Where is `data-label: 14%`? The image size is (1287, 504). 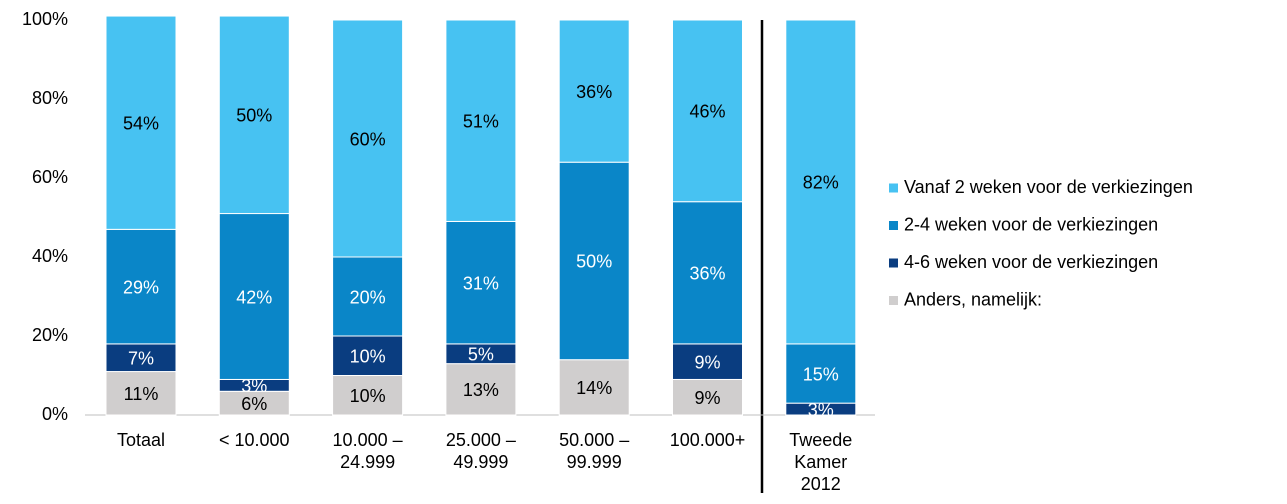
data-label: 14% is located at coordinates (594, 388).